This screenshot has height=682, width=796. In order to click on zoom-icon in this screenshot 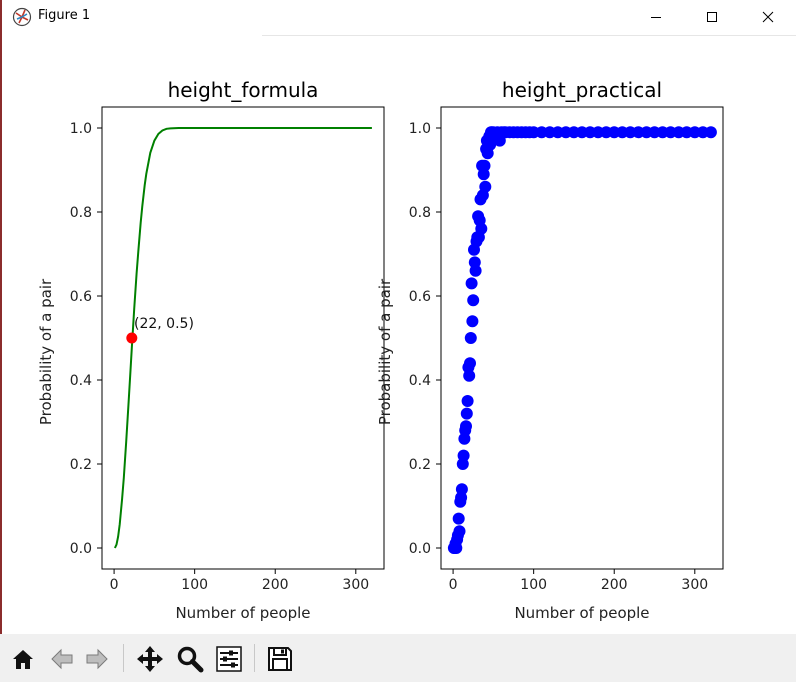, I will do `click(190, 659)`.